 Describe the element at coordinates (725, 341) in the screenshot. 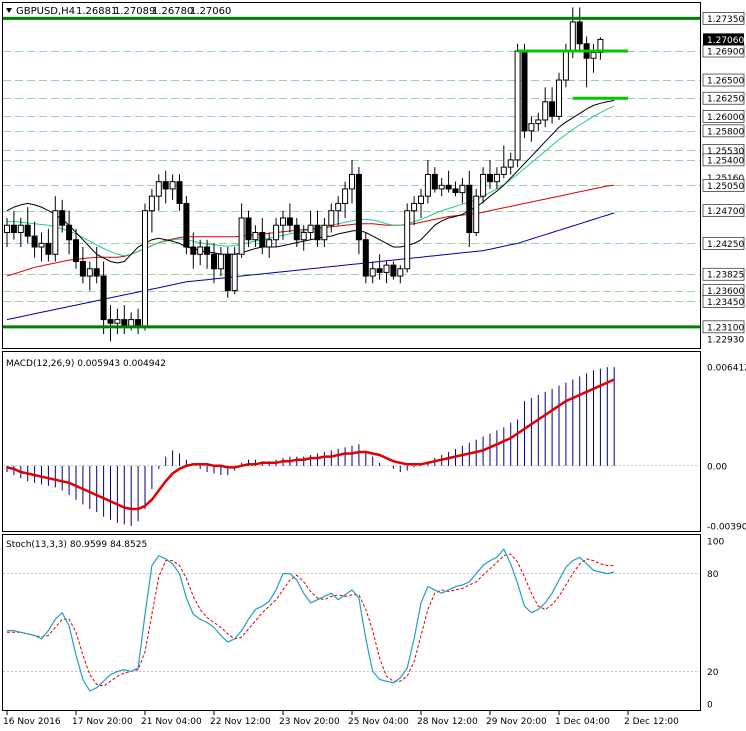

I see `price-label: 1.22930` at that location.